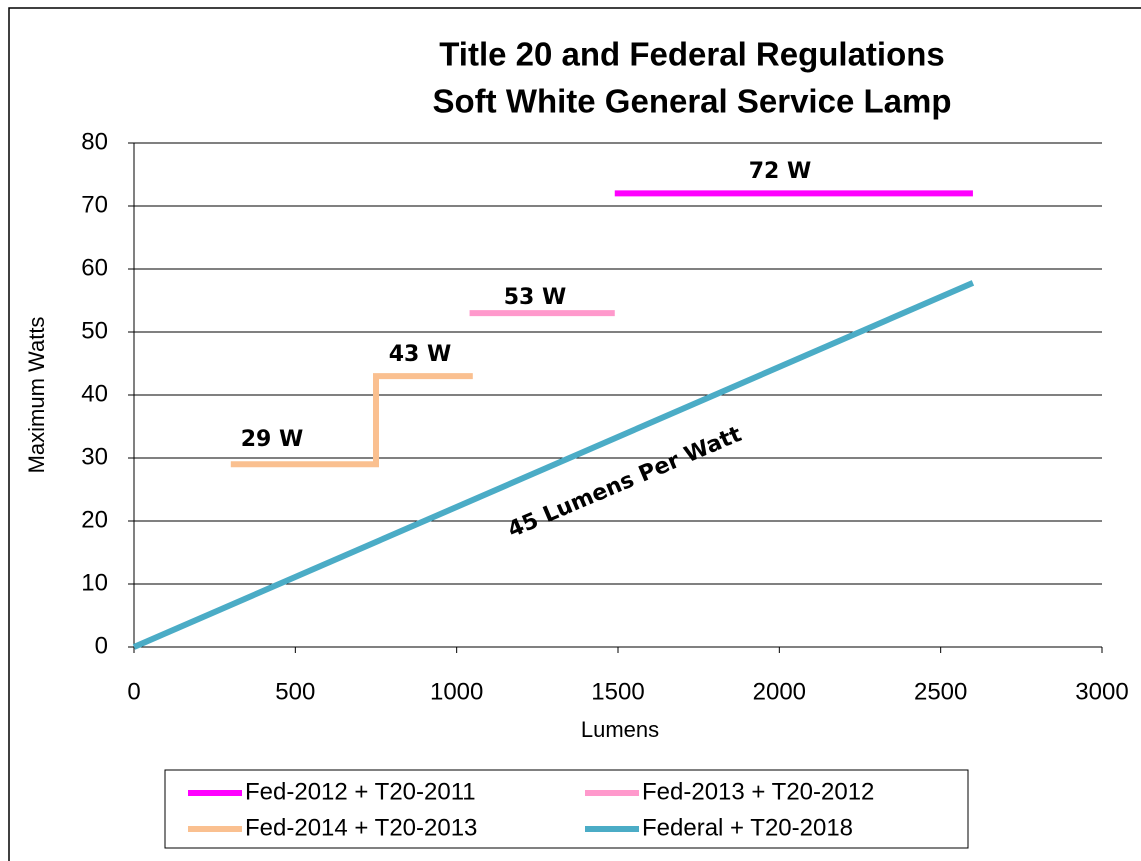 This screenshot has height=861, width=1141. What do you see at coordinates (361, 827) in the screenshot?
I see `legend-label: Fed-2014 + T20-2013` at bounding box center [361, 827].